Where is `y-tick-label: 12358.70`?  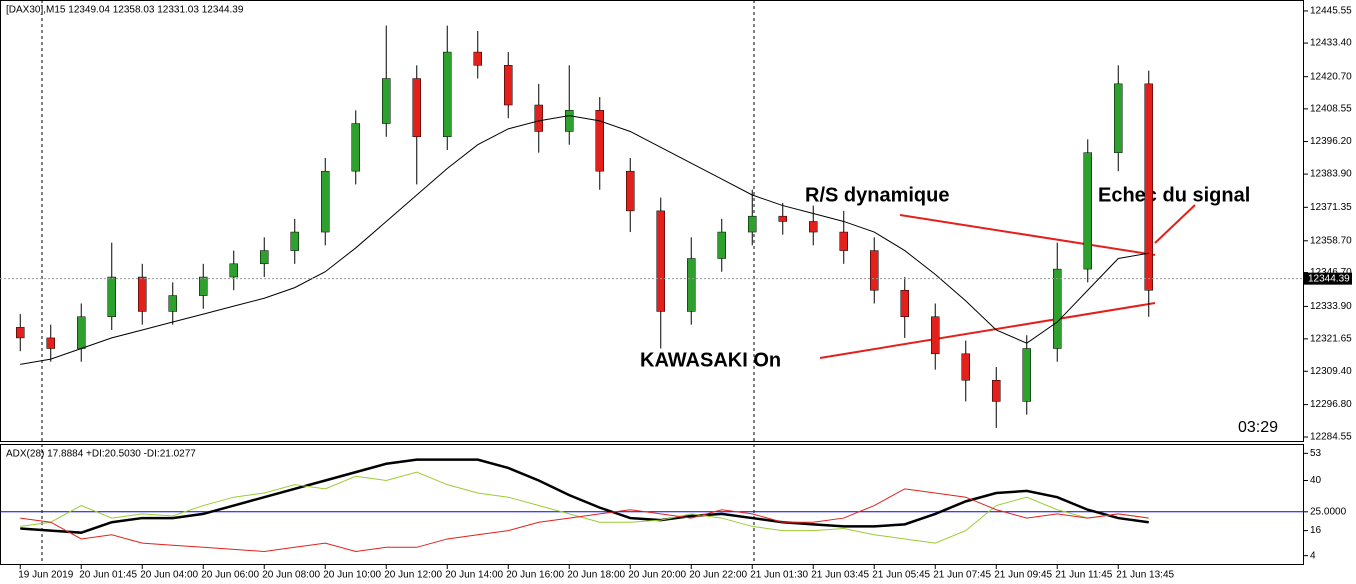
y-tick-label: 12358.70 is located at coordinates (1331, 240).